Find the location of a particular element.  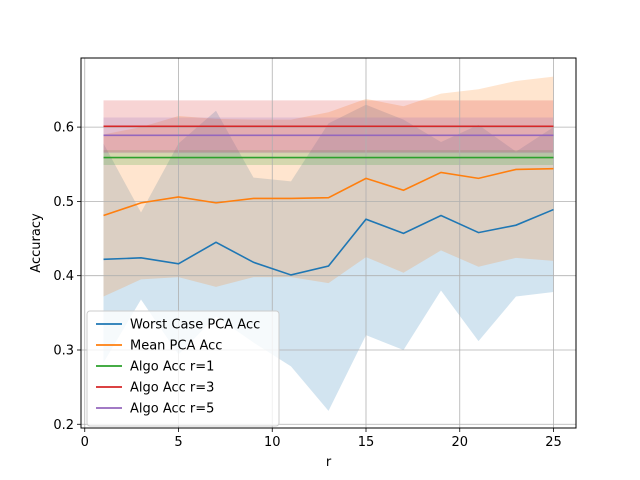

line-worst-case-pca-acc is located at coordinates (328, 242).